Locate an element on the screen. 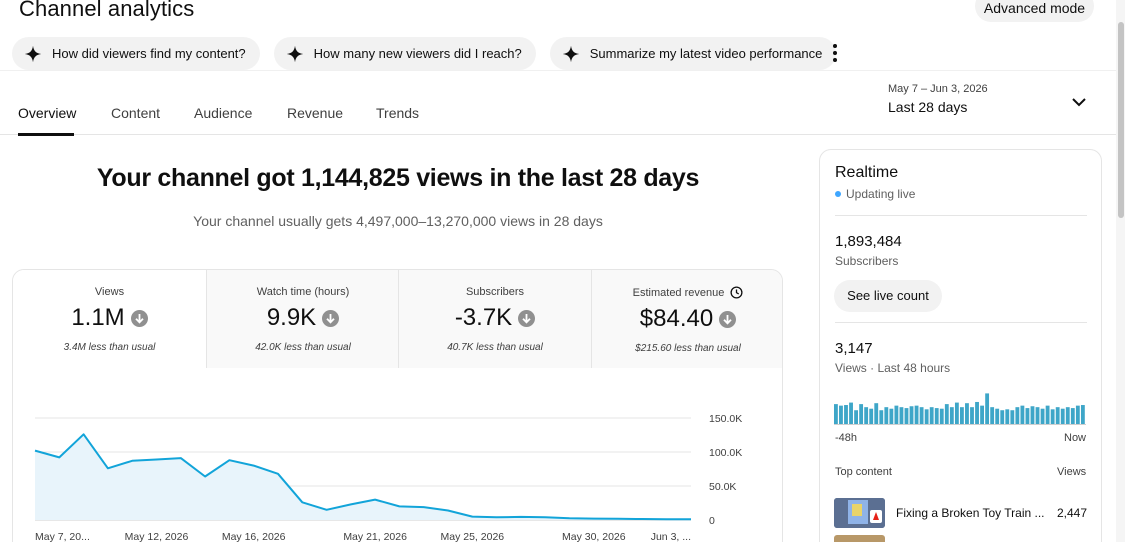  sparkle-icon is located at coordinates (294, 53).